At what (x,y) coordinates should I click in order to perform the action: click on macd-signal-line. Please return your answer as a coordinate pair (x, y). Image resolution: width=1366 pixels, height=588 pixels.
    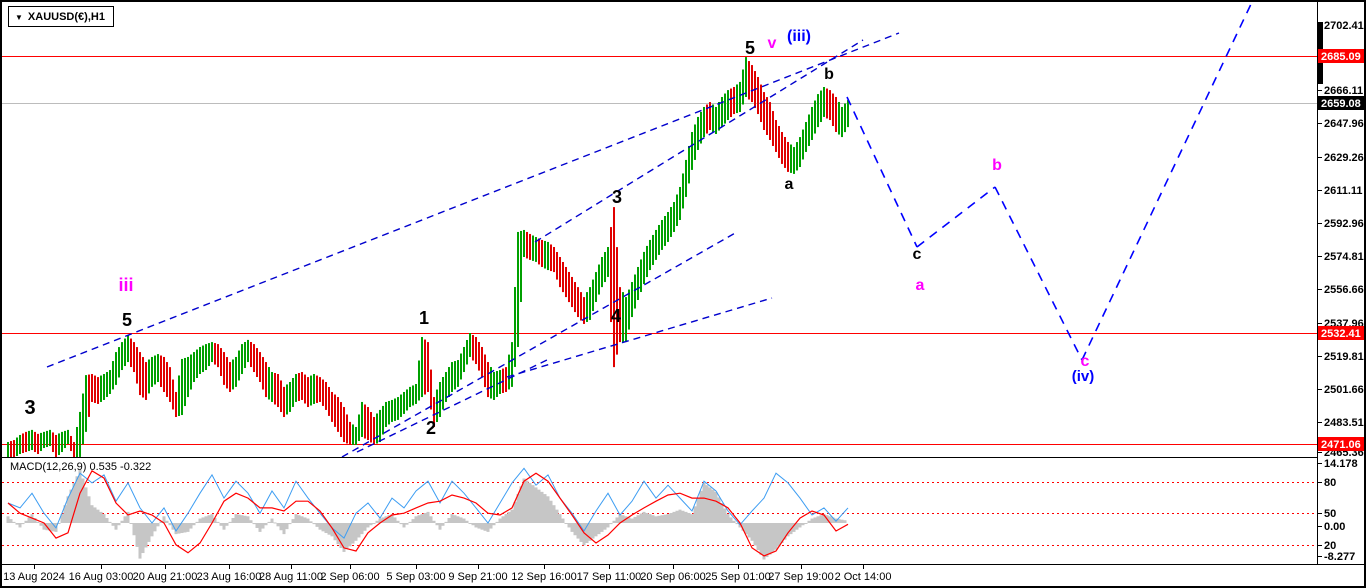
    Looking at the image, I should click on (428, 513).